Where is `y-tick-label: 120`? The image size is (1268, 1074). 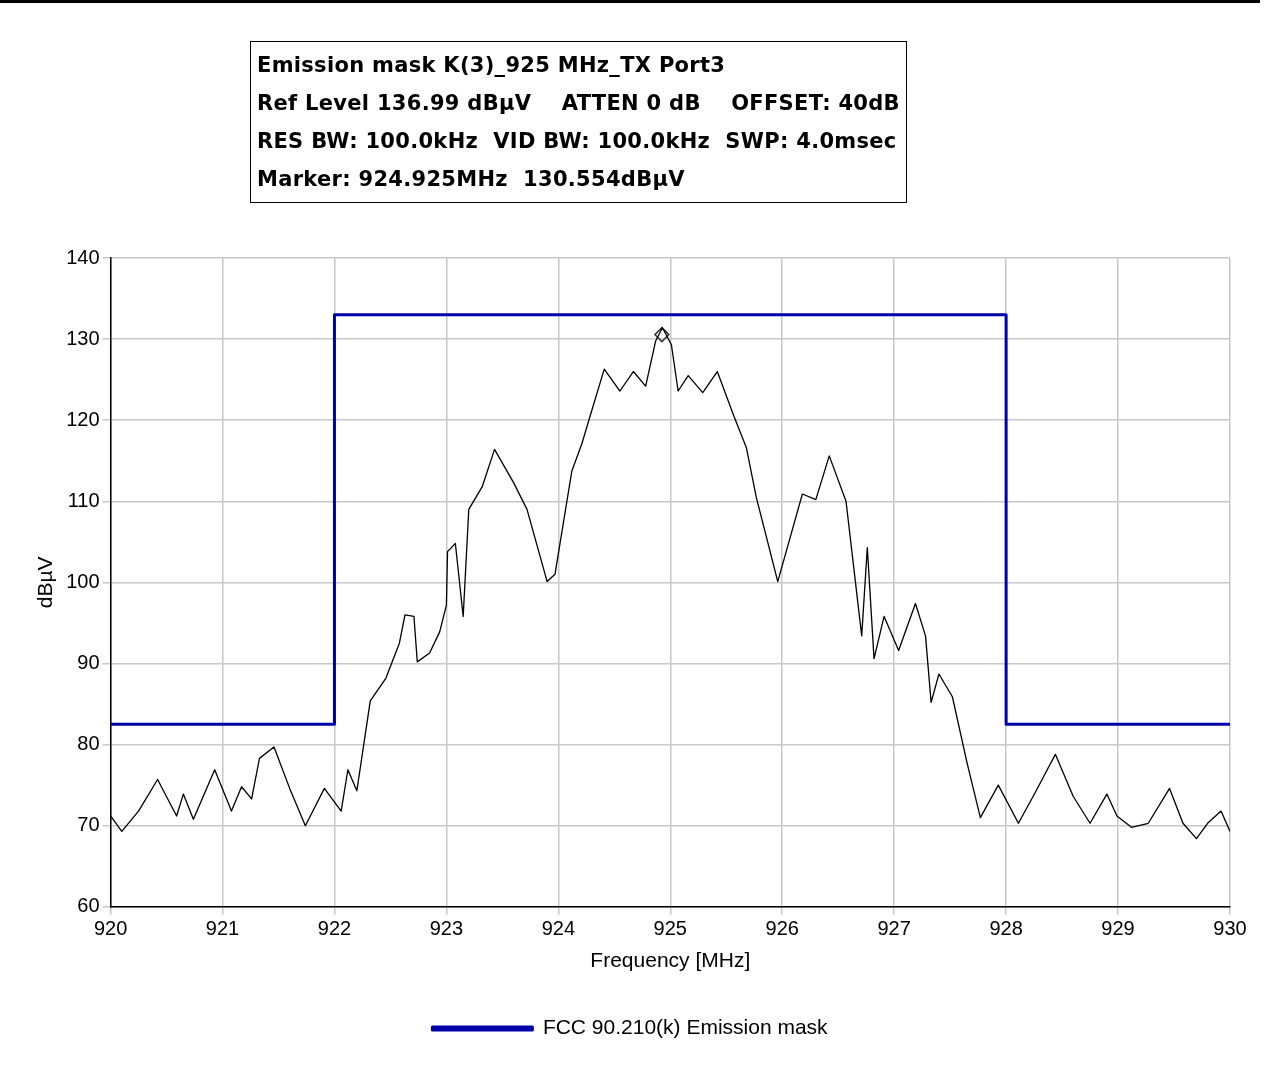
y-tick-label: 120 is located at coordinates (83, 418).